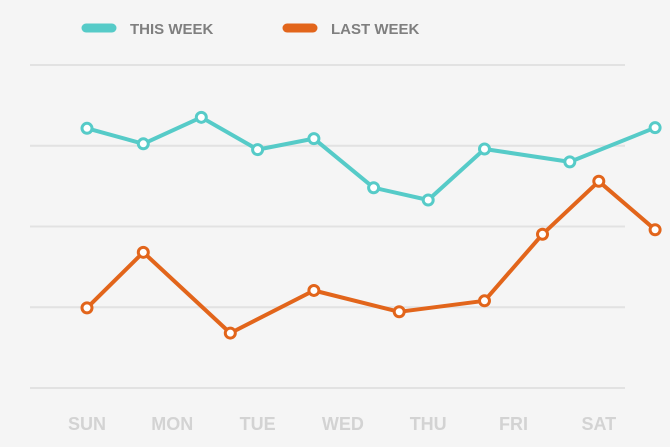 Image resolution: width=670 pixels, height=447 pixels. I want to click on x-tick-sun: SUN, so click(87, 424).